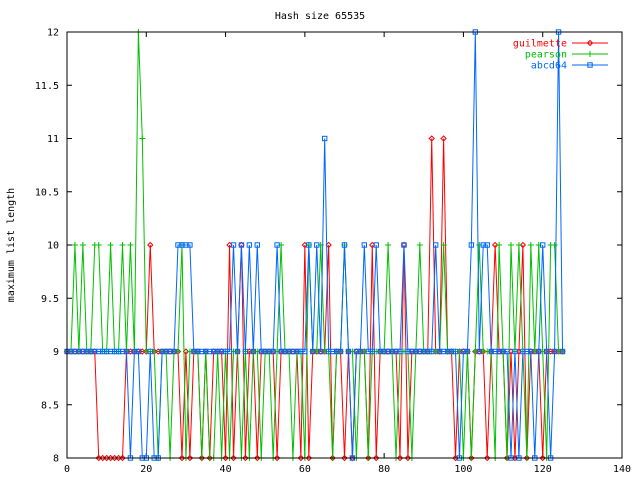 This screenshot has width=640, height=480. Describe the element at coordinates (463, 469) in the screenshot. I see `x-tick-label: 100` at that location.